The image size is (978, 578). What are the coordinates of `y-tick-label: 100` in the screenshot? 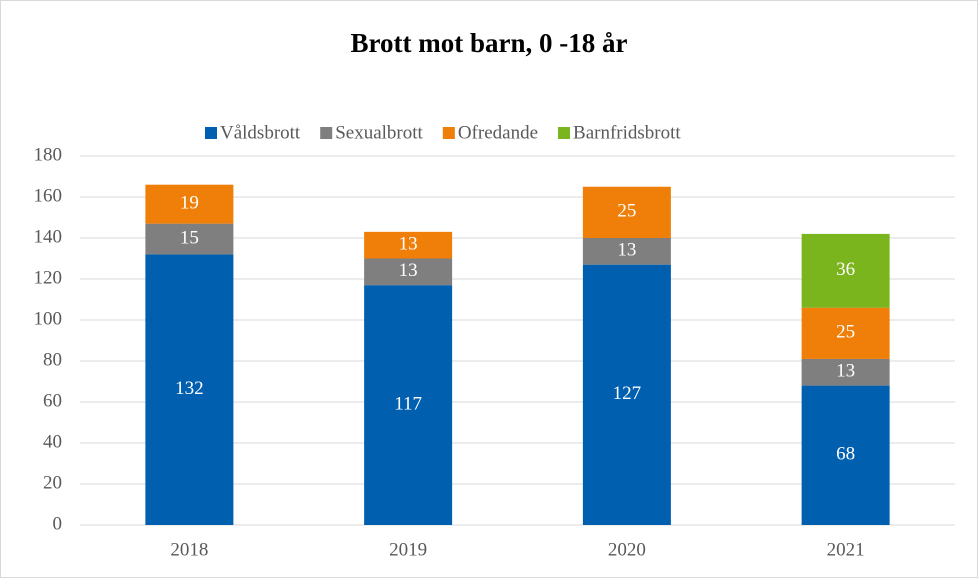 It's located at (48, 318).